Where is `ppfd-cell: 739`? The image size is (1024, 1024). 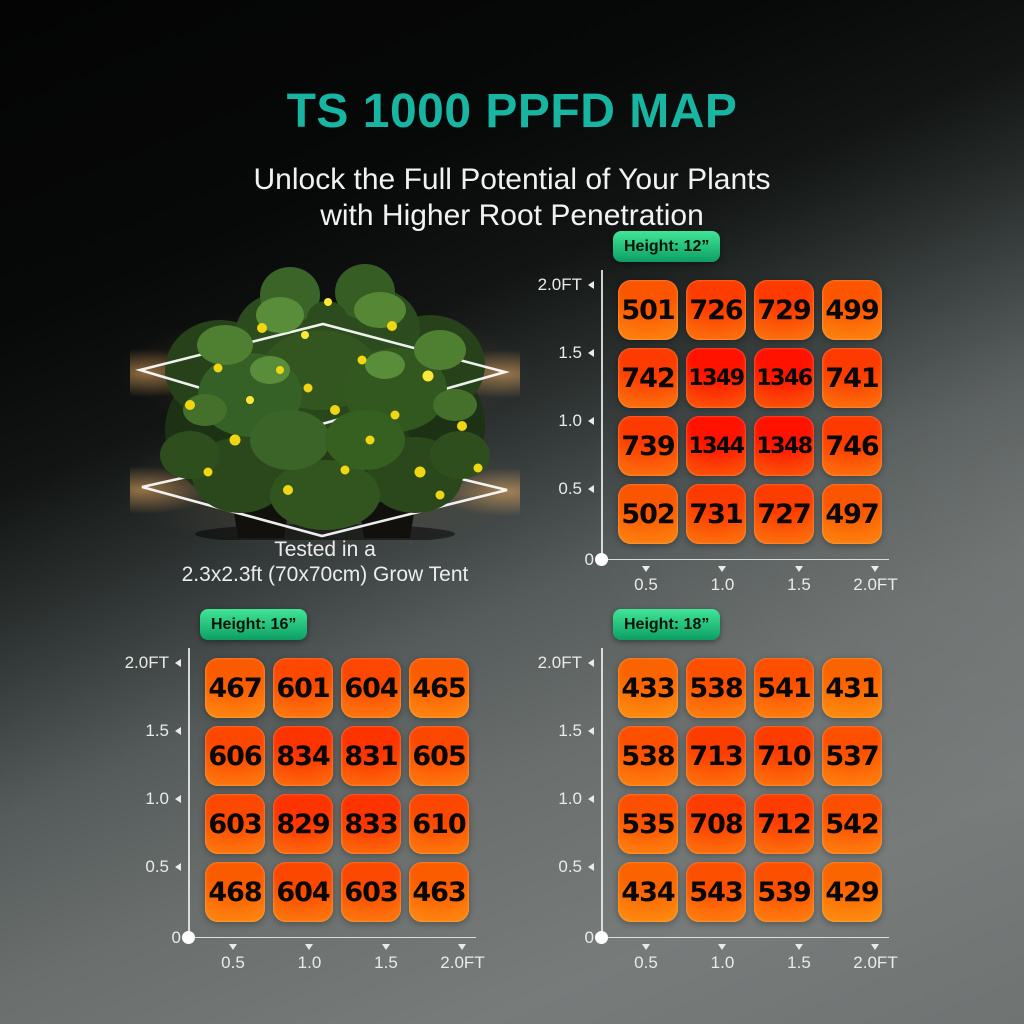
ppfd-cell: 739 is located at coordinates (648, 446).